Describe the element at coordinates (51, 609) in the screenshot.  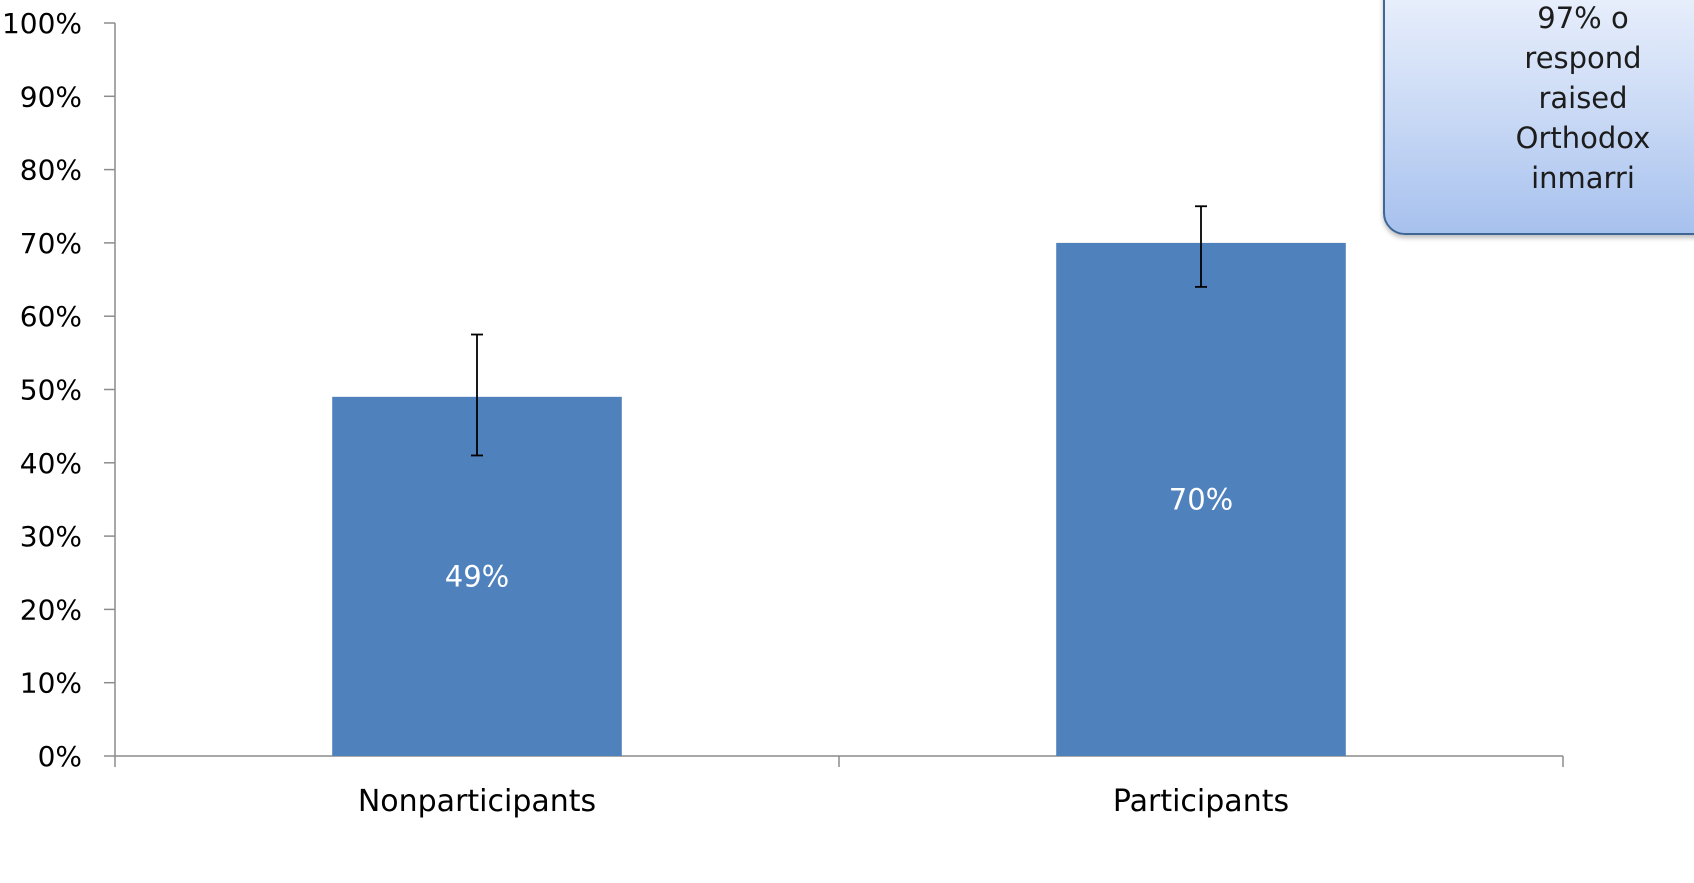
I see `y-tick-label: 20%` at that location.